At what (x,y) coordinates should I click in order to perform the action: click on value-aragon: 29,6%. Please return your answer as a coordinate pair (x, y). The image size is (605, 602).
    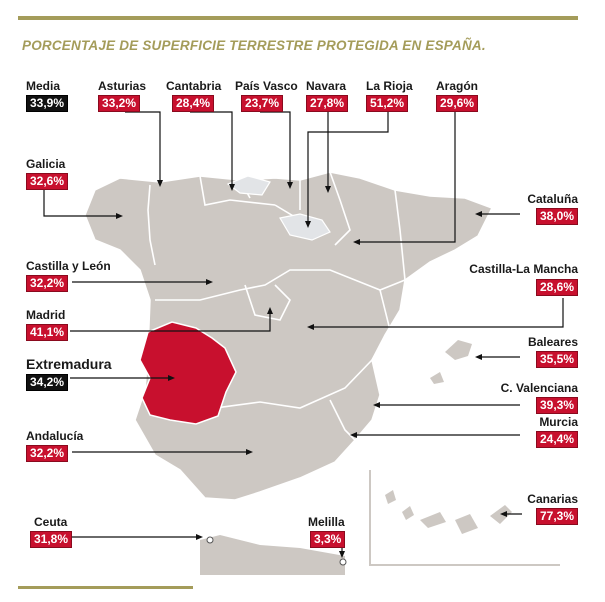
    Looking at the image, I should click on (457, 103).